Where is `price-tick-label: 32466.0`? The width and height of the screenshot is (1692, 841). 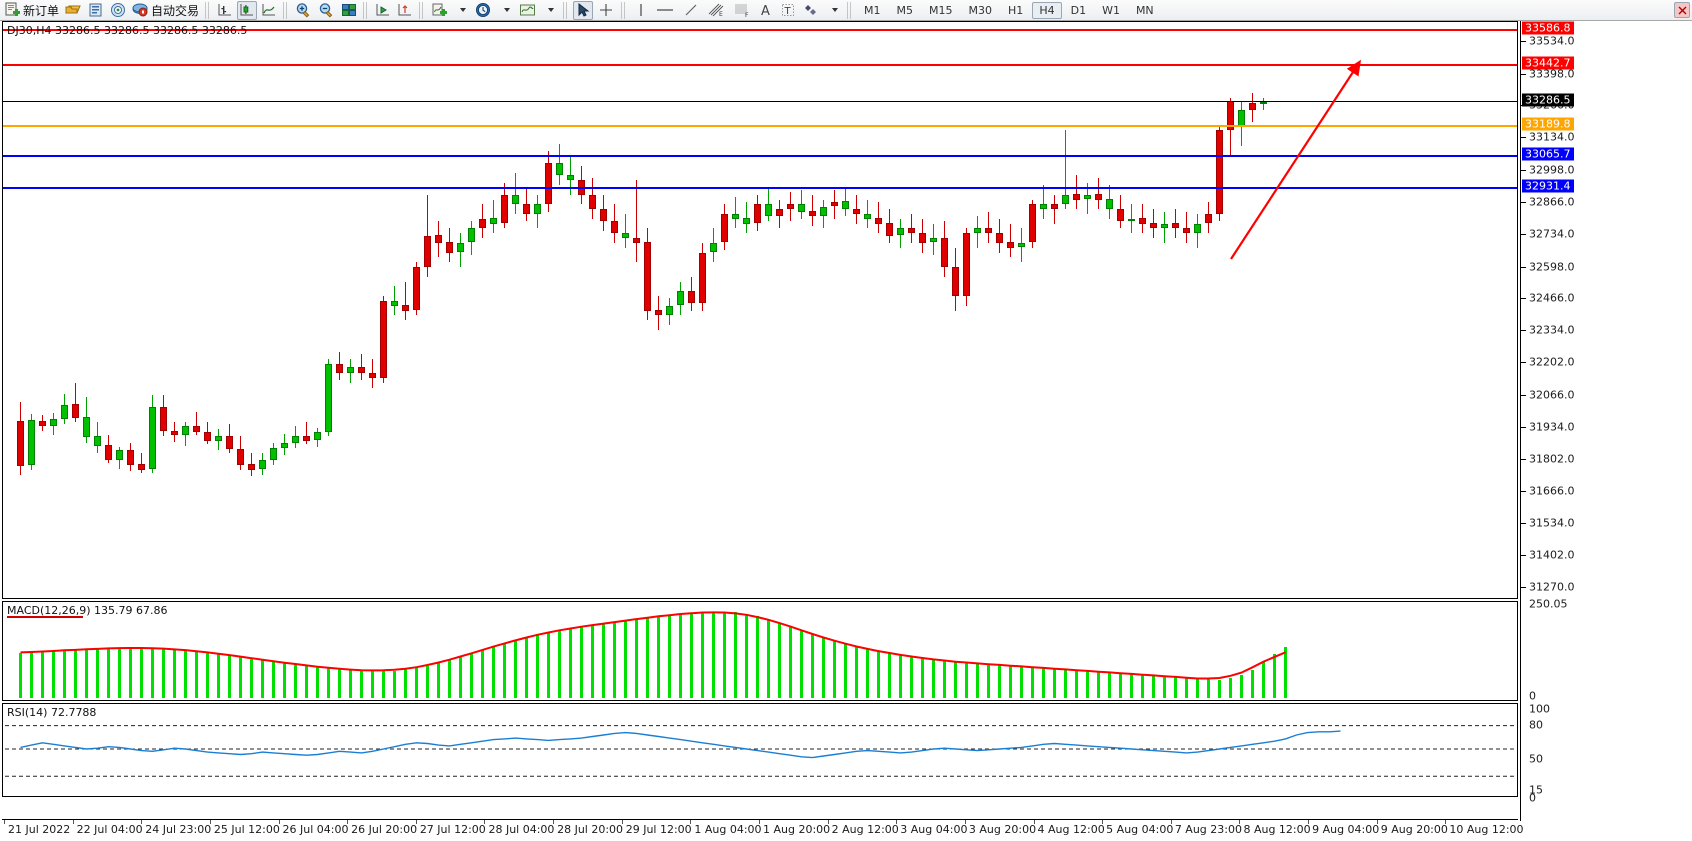 price-tick-label: 32466.0 is located at coordinates (1552, 298).